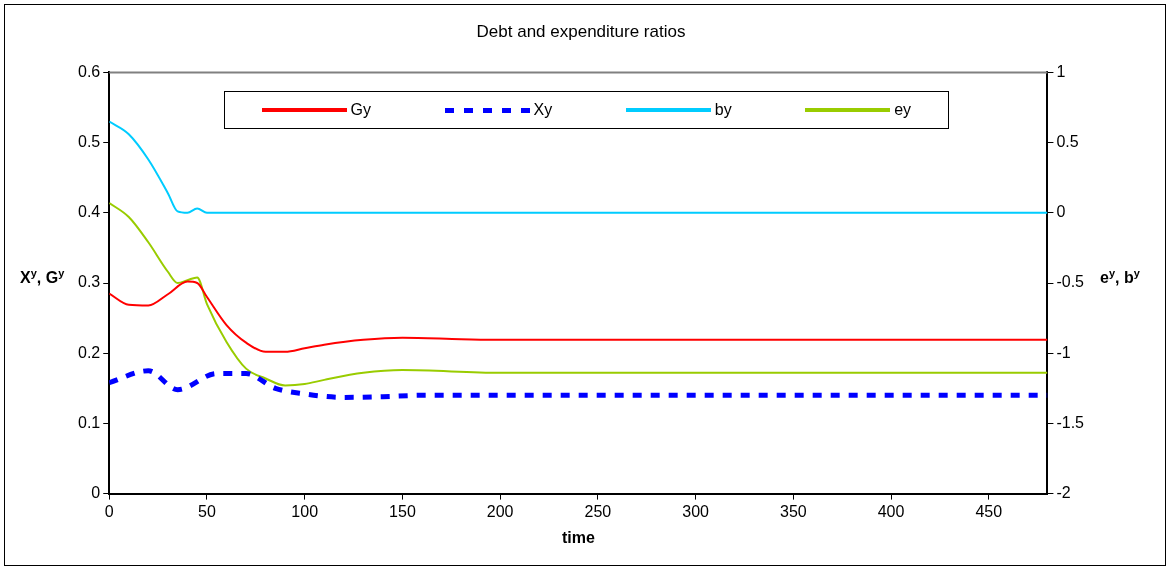  Describe the element at coordinates (42, 277) in the screenshot. I see `y-axis-title: X$^{y}$, G$^{y}$` at that location.